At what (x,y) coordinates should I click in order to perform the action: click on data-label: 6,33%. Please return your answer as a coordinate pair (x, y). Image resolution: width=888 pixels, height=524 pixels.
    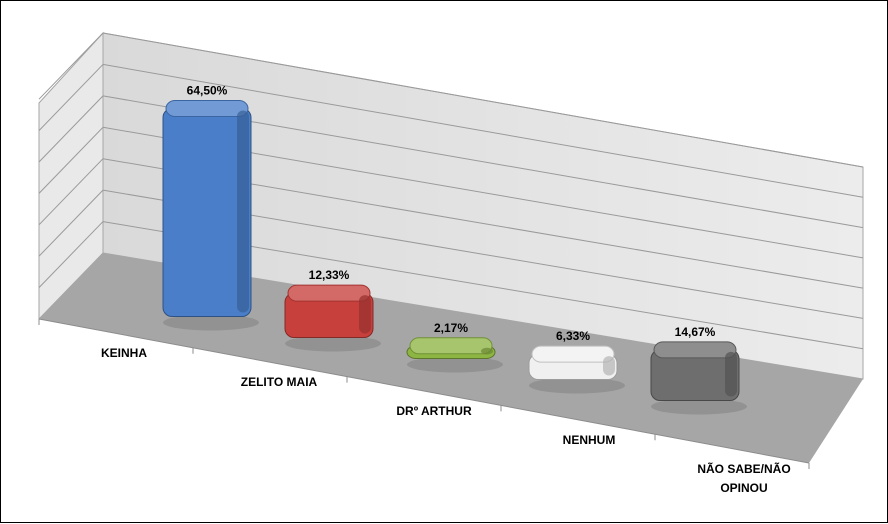
    Looking at the image, I should click on (573, 336).